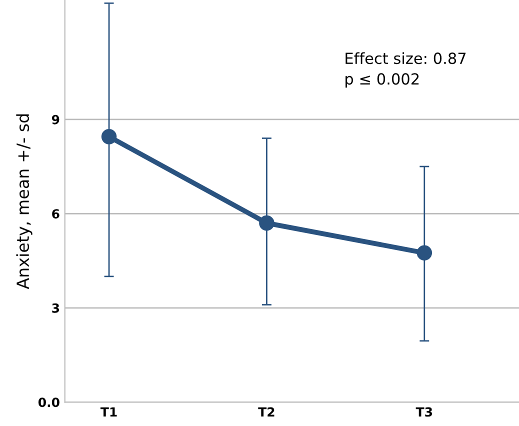 The height and width of the screenshot is (426, 519). Describe the element at coordinates (49, 403) in the screenshot. I see `y-tick-label: 0.0` at that location.